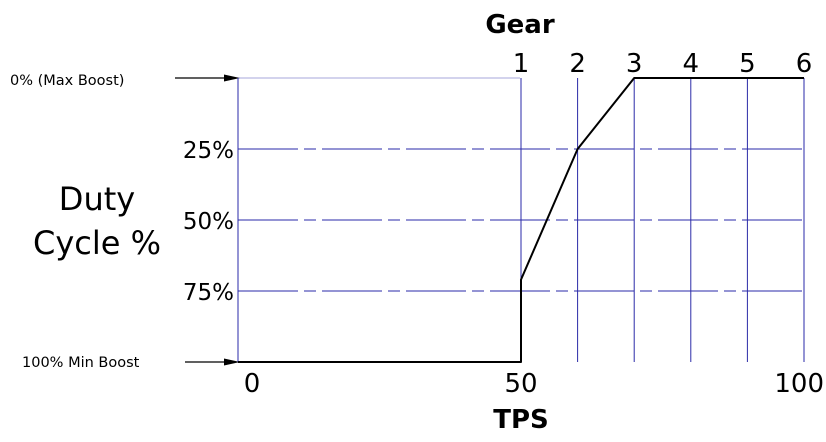 Image resolution: width=826 pixels, height=442 pixels. I want to click on y-axis-label-line2: Cycle %, so click(97, 243).